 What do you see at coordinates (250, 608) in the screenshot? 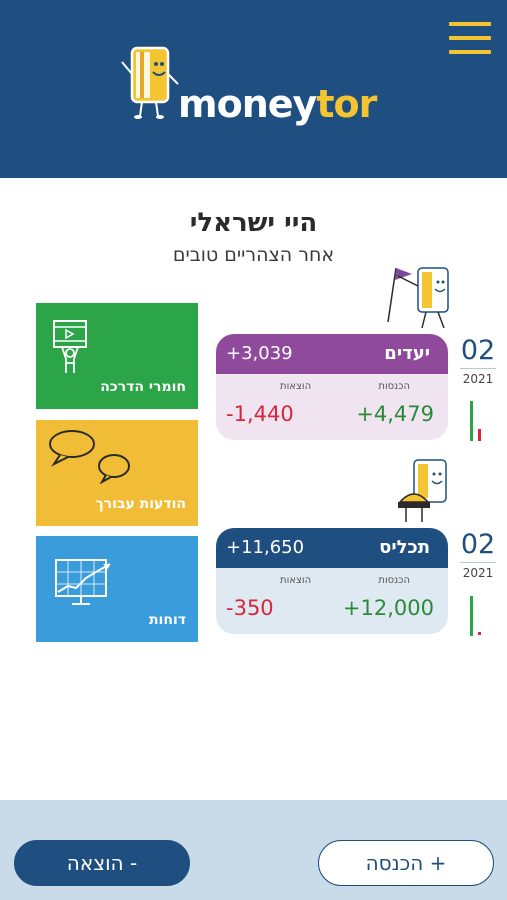
I see `expense-value: -350` at bounding box center [250, 608].